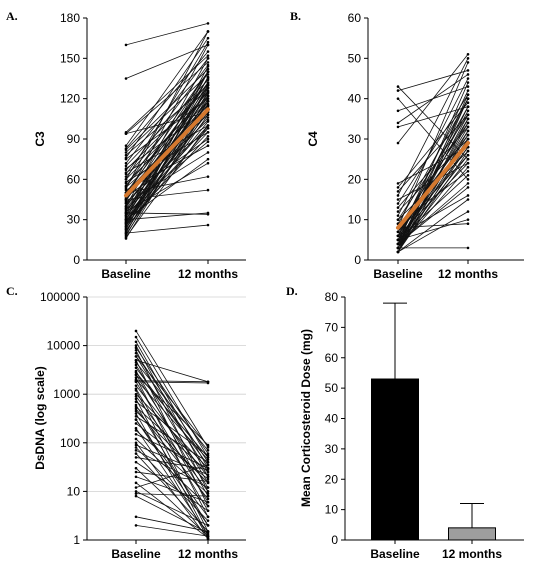  Describe the element at coordinates (12, 16) in the screenshot. I see `panel-a-letter: A.` at that location.